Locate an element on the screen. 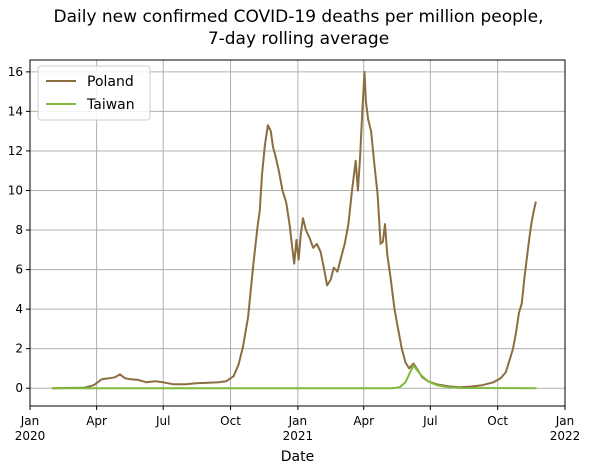  y-tick-label: 16 is located at coordinates (15, 72).